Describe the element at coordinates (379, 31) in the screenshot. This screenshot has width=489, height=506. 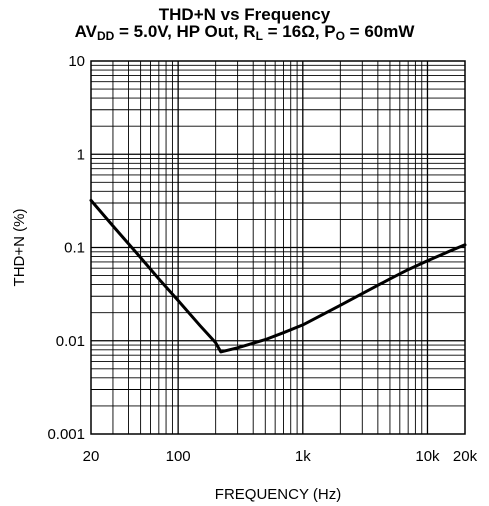
I see `subtitle-tail: = 60mW` at that location.